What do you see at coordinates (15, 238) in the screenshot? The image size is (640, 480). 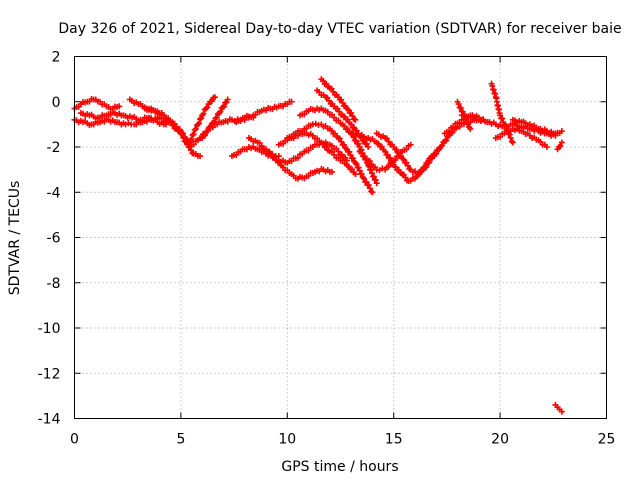 I see `y-axis-label: SDTVAR / TECUs` at bounding box center [15, 238].